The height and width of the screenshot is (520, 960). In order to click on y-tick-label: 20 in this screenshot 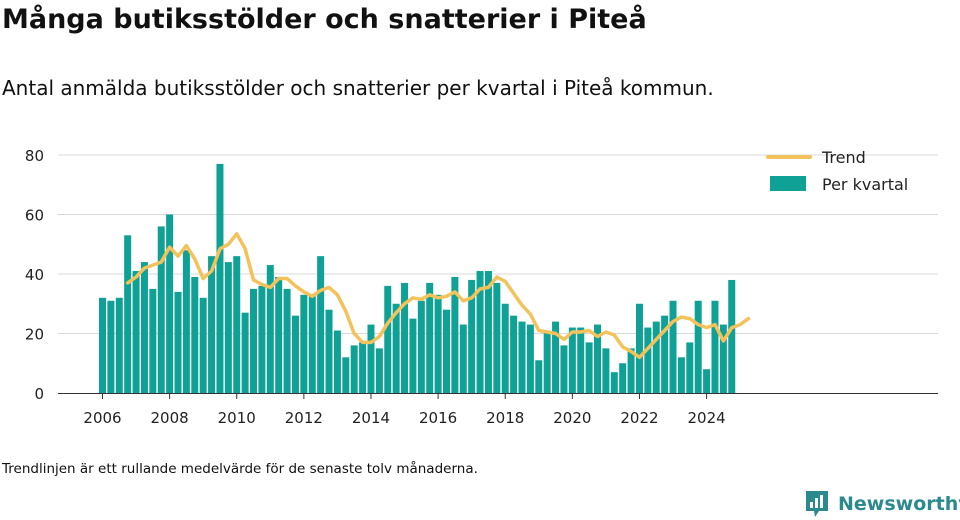, I will do `click(34, 335)`.